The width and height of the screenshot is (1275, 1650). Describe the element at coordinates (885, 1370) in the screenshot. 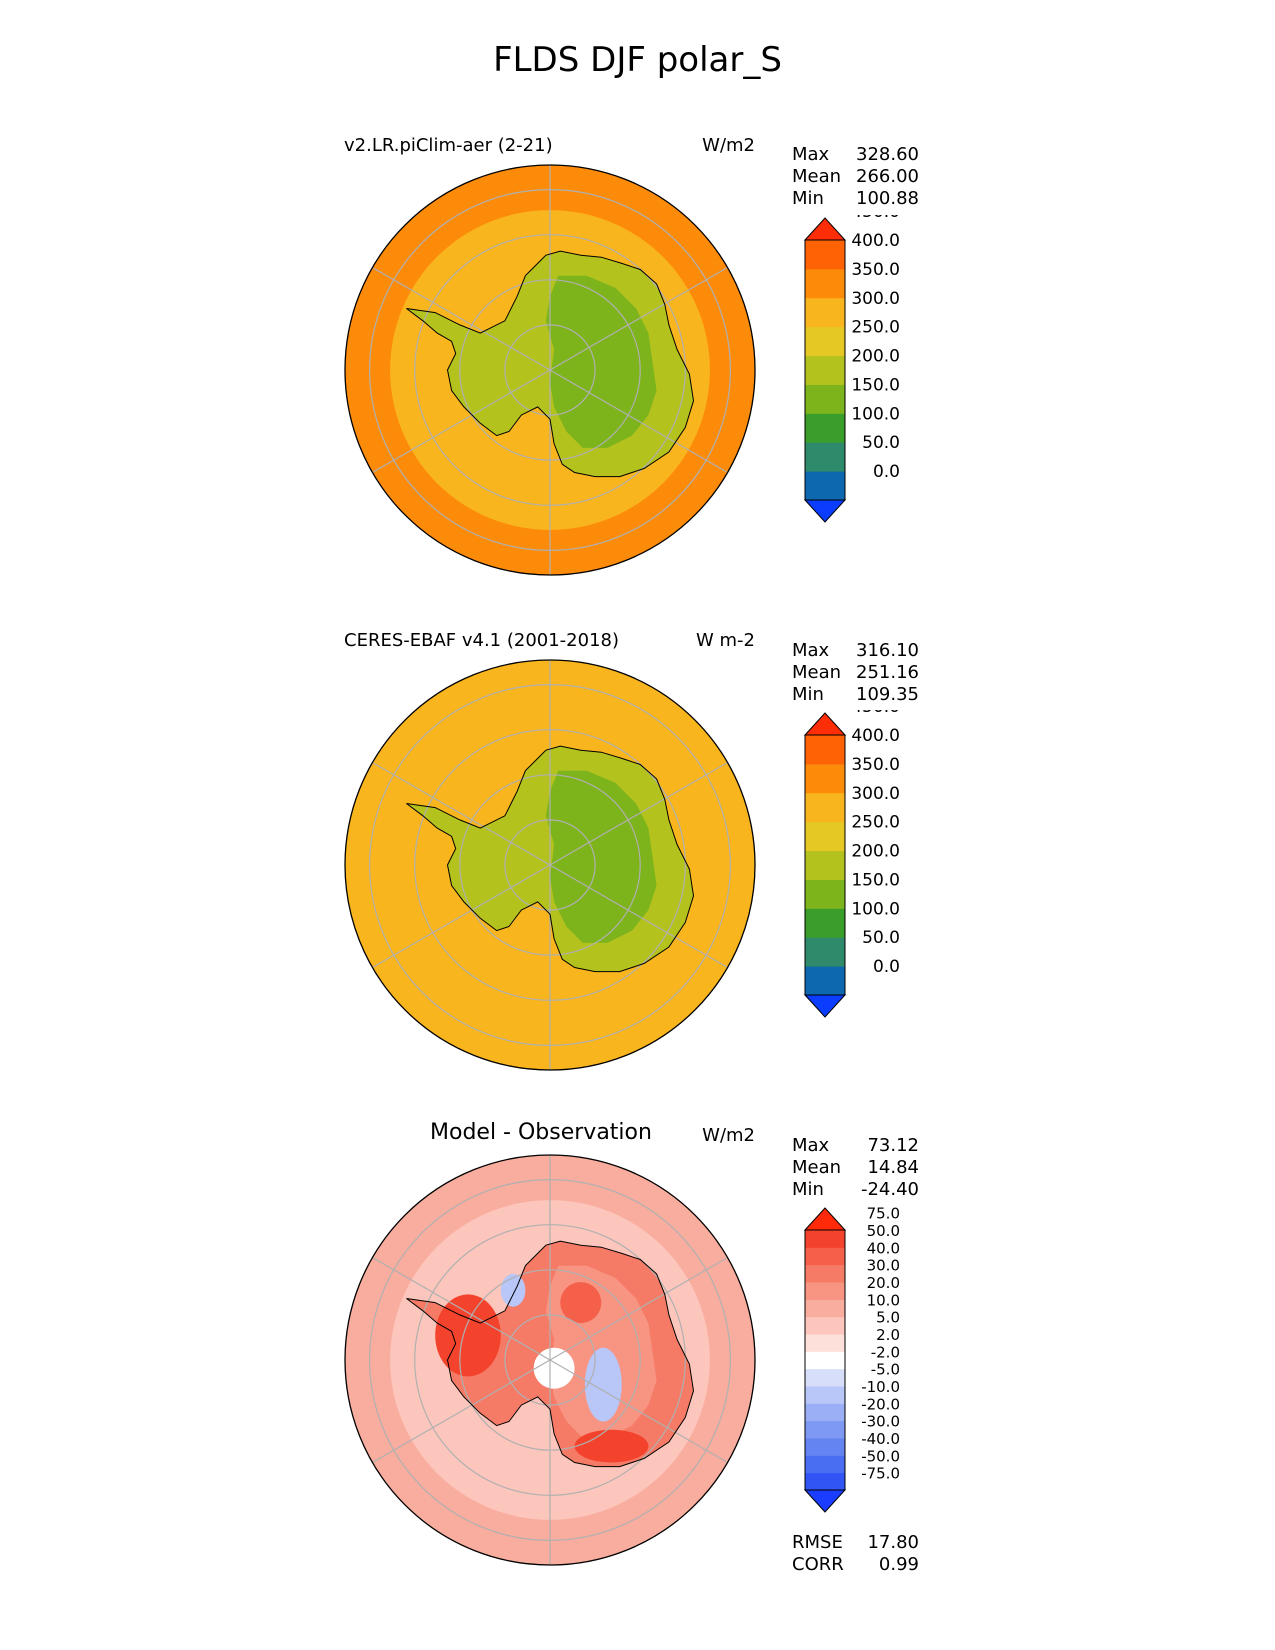

I see `colorbar-tick-label: -5.0` at that location.